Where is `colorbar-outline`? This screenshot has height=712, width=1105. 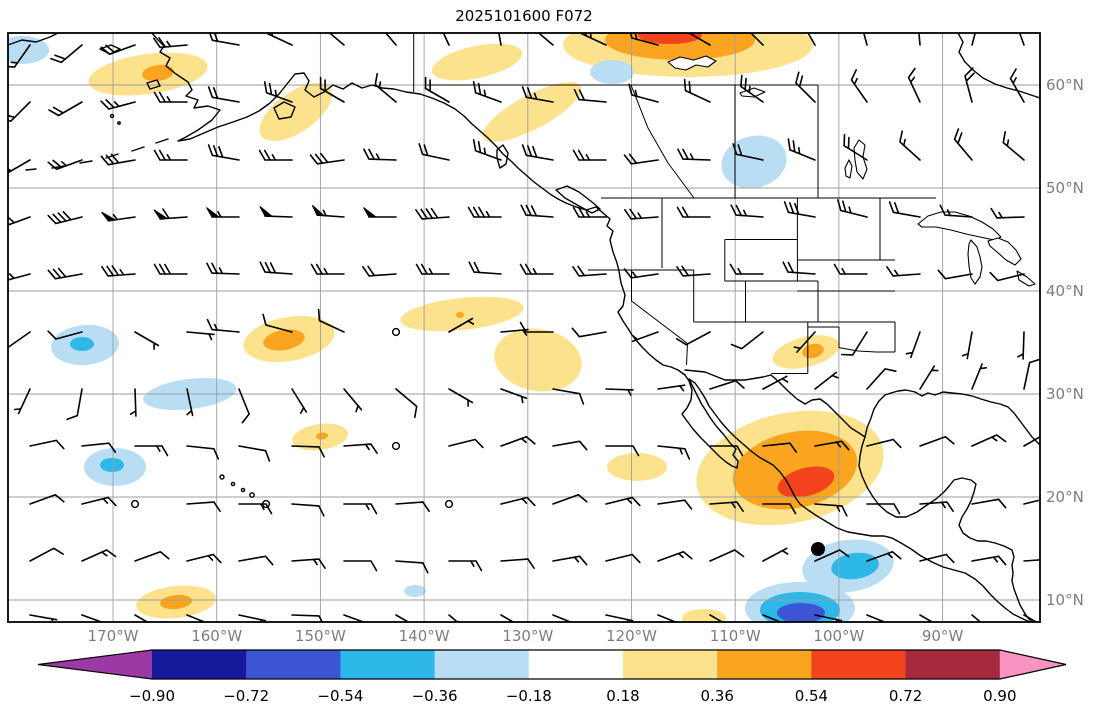 colorbar-outline is located at coordinates (552, 664).